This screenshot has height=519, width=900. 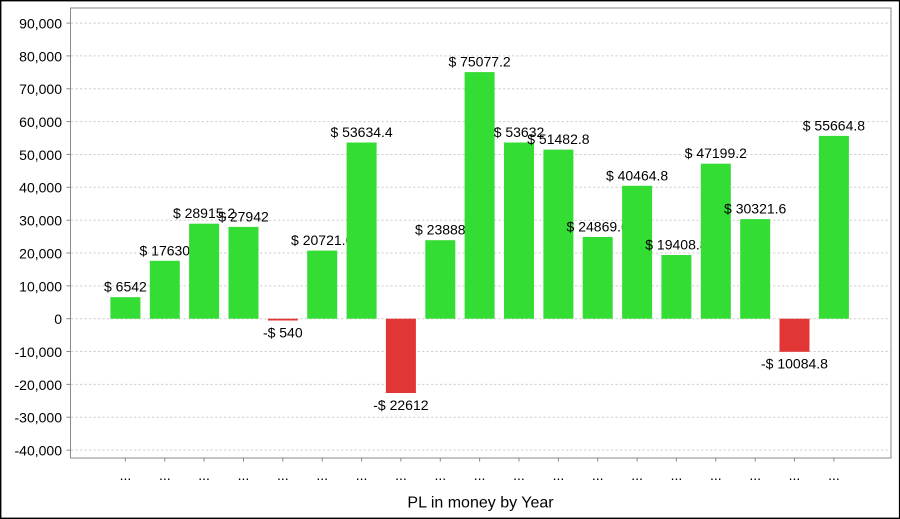 I want to click on svg-text: $ 53634.4, so click(x=361, y=132).